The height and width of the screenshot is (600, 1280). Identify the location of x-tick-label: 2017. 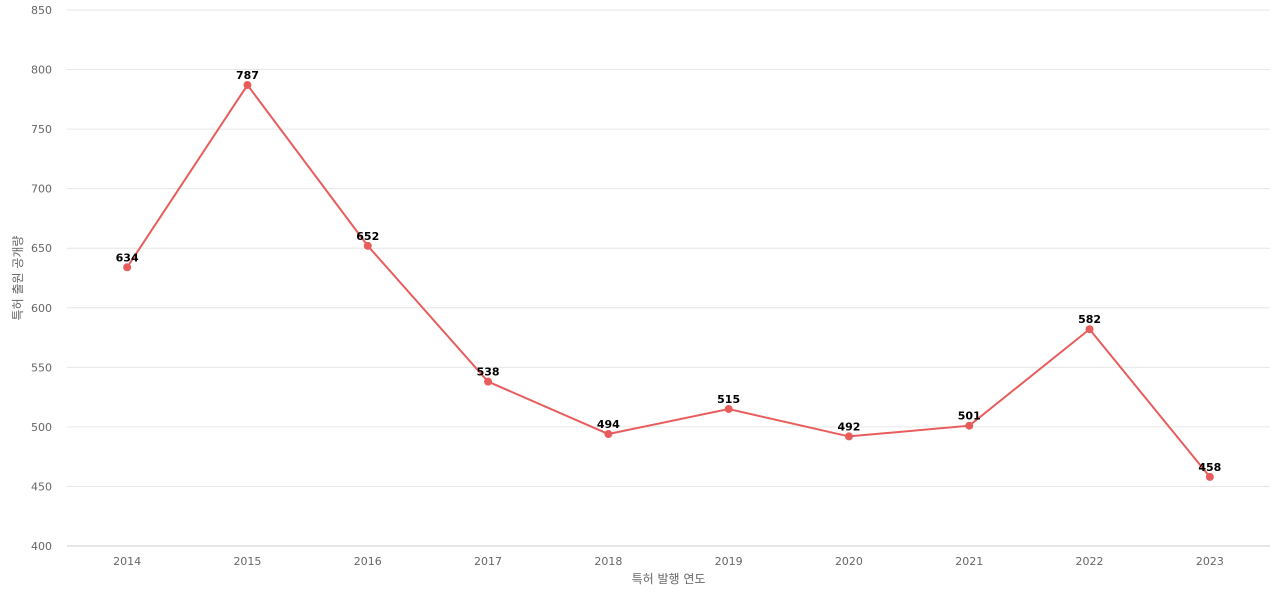
(488, 561).